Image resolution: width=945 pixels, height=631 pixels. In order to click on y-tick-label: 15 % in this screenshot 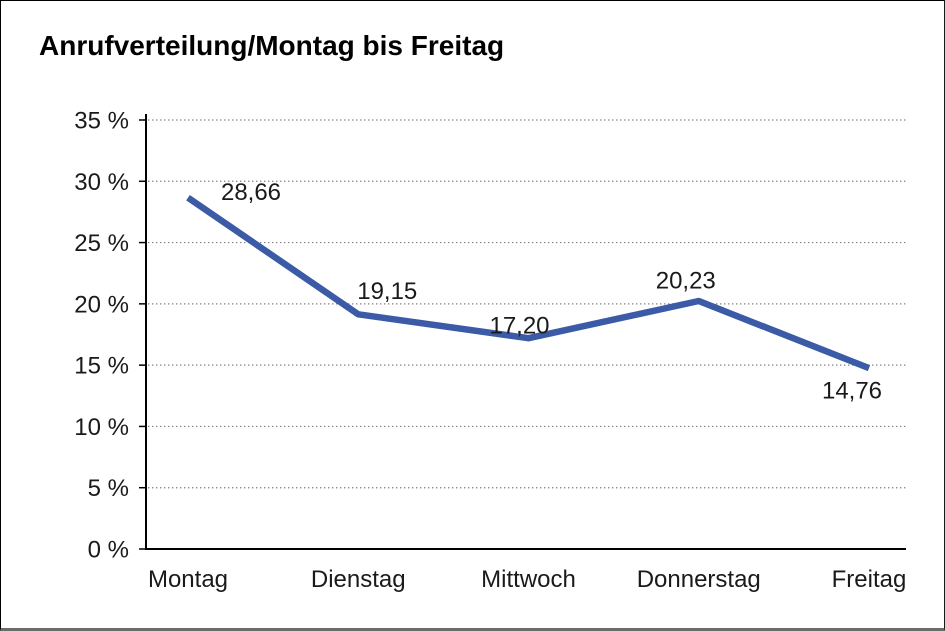, I will do `click(101, 366)`.